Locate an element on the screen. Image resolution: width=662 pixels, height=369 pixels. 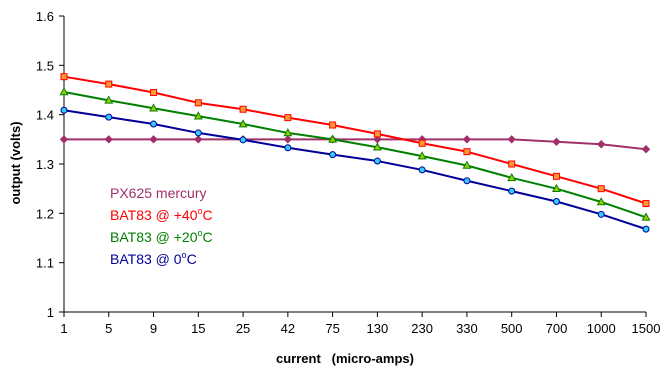
x-tick-label: 42 is located at coordinates (288, 328).